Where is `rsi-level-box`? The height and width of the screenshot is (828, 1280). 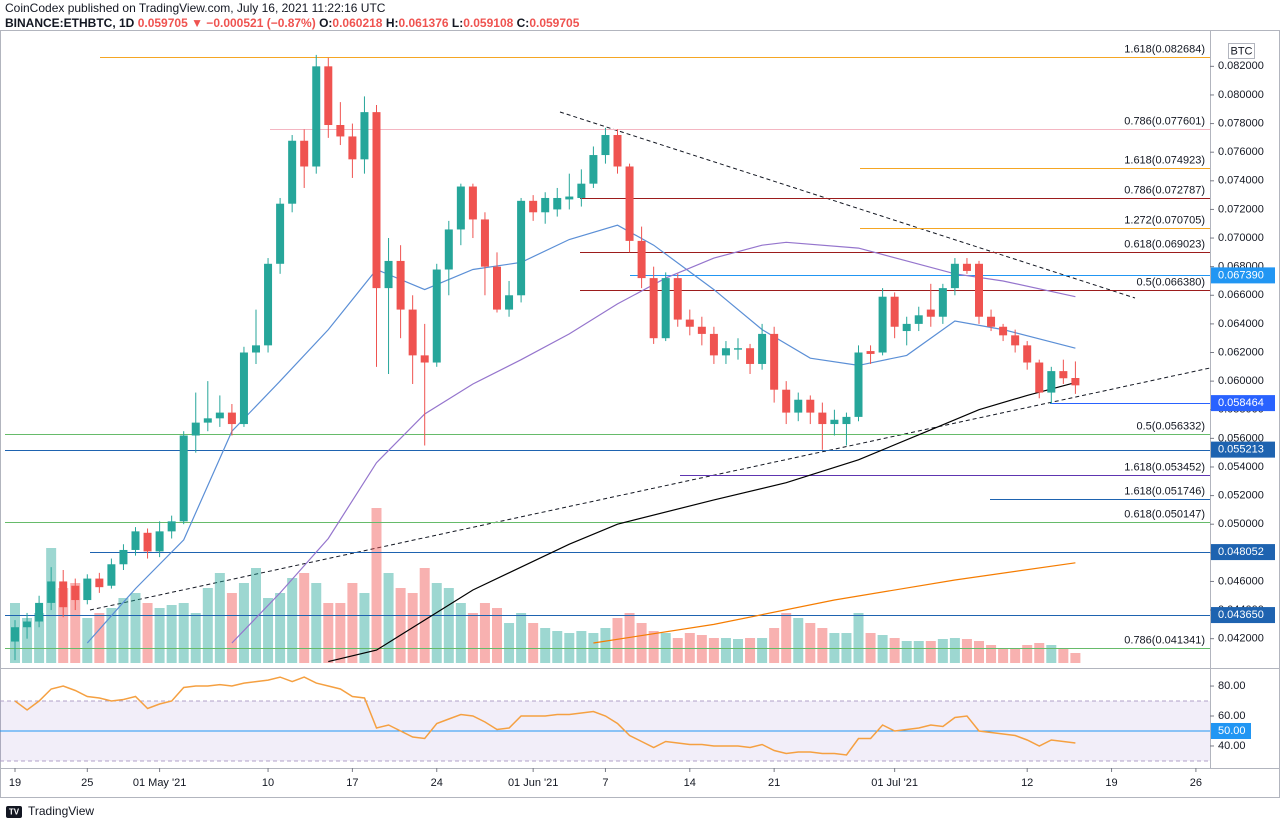
rsi-level-box is located at coordinates (1231, 730).